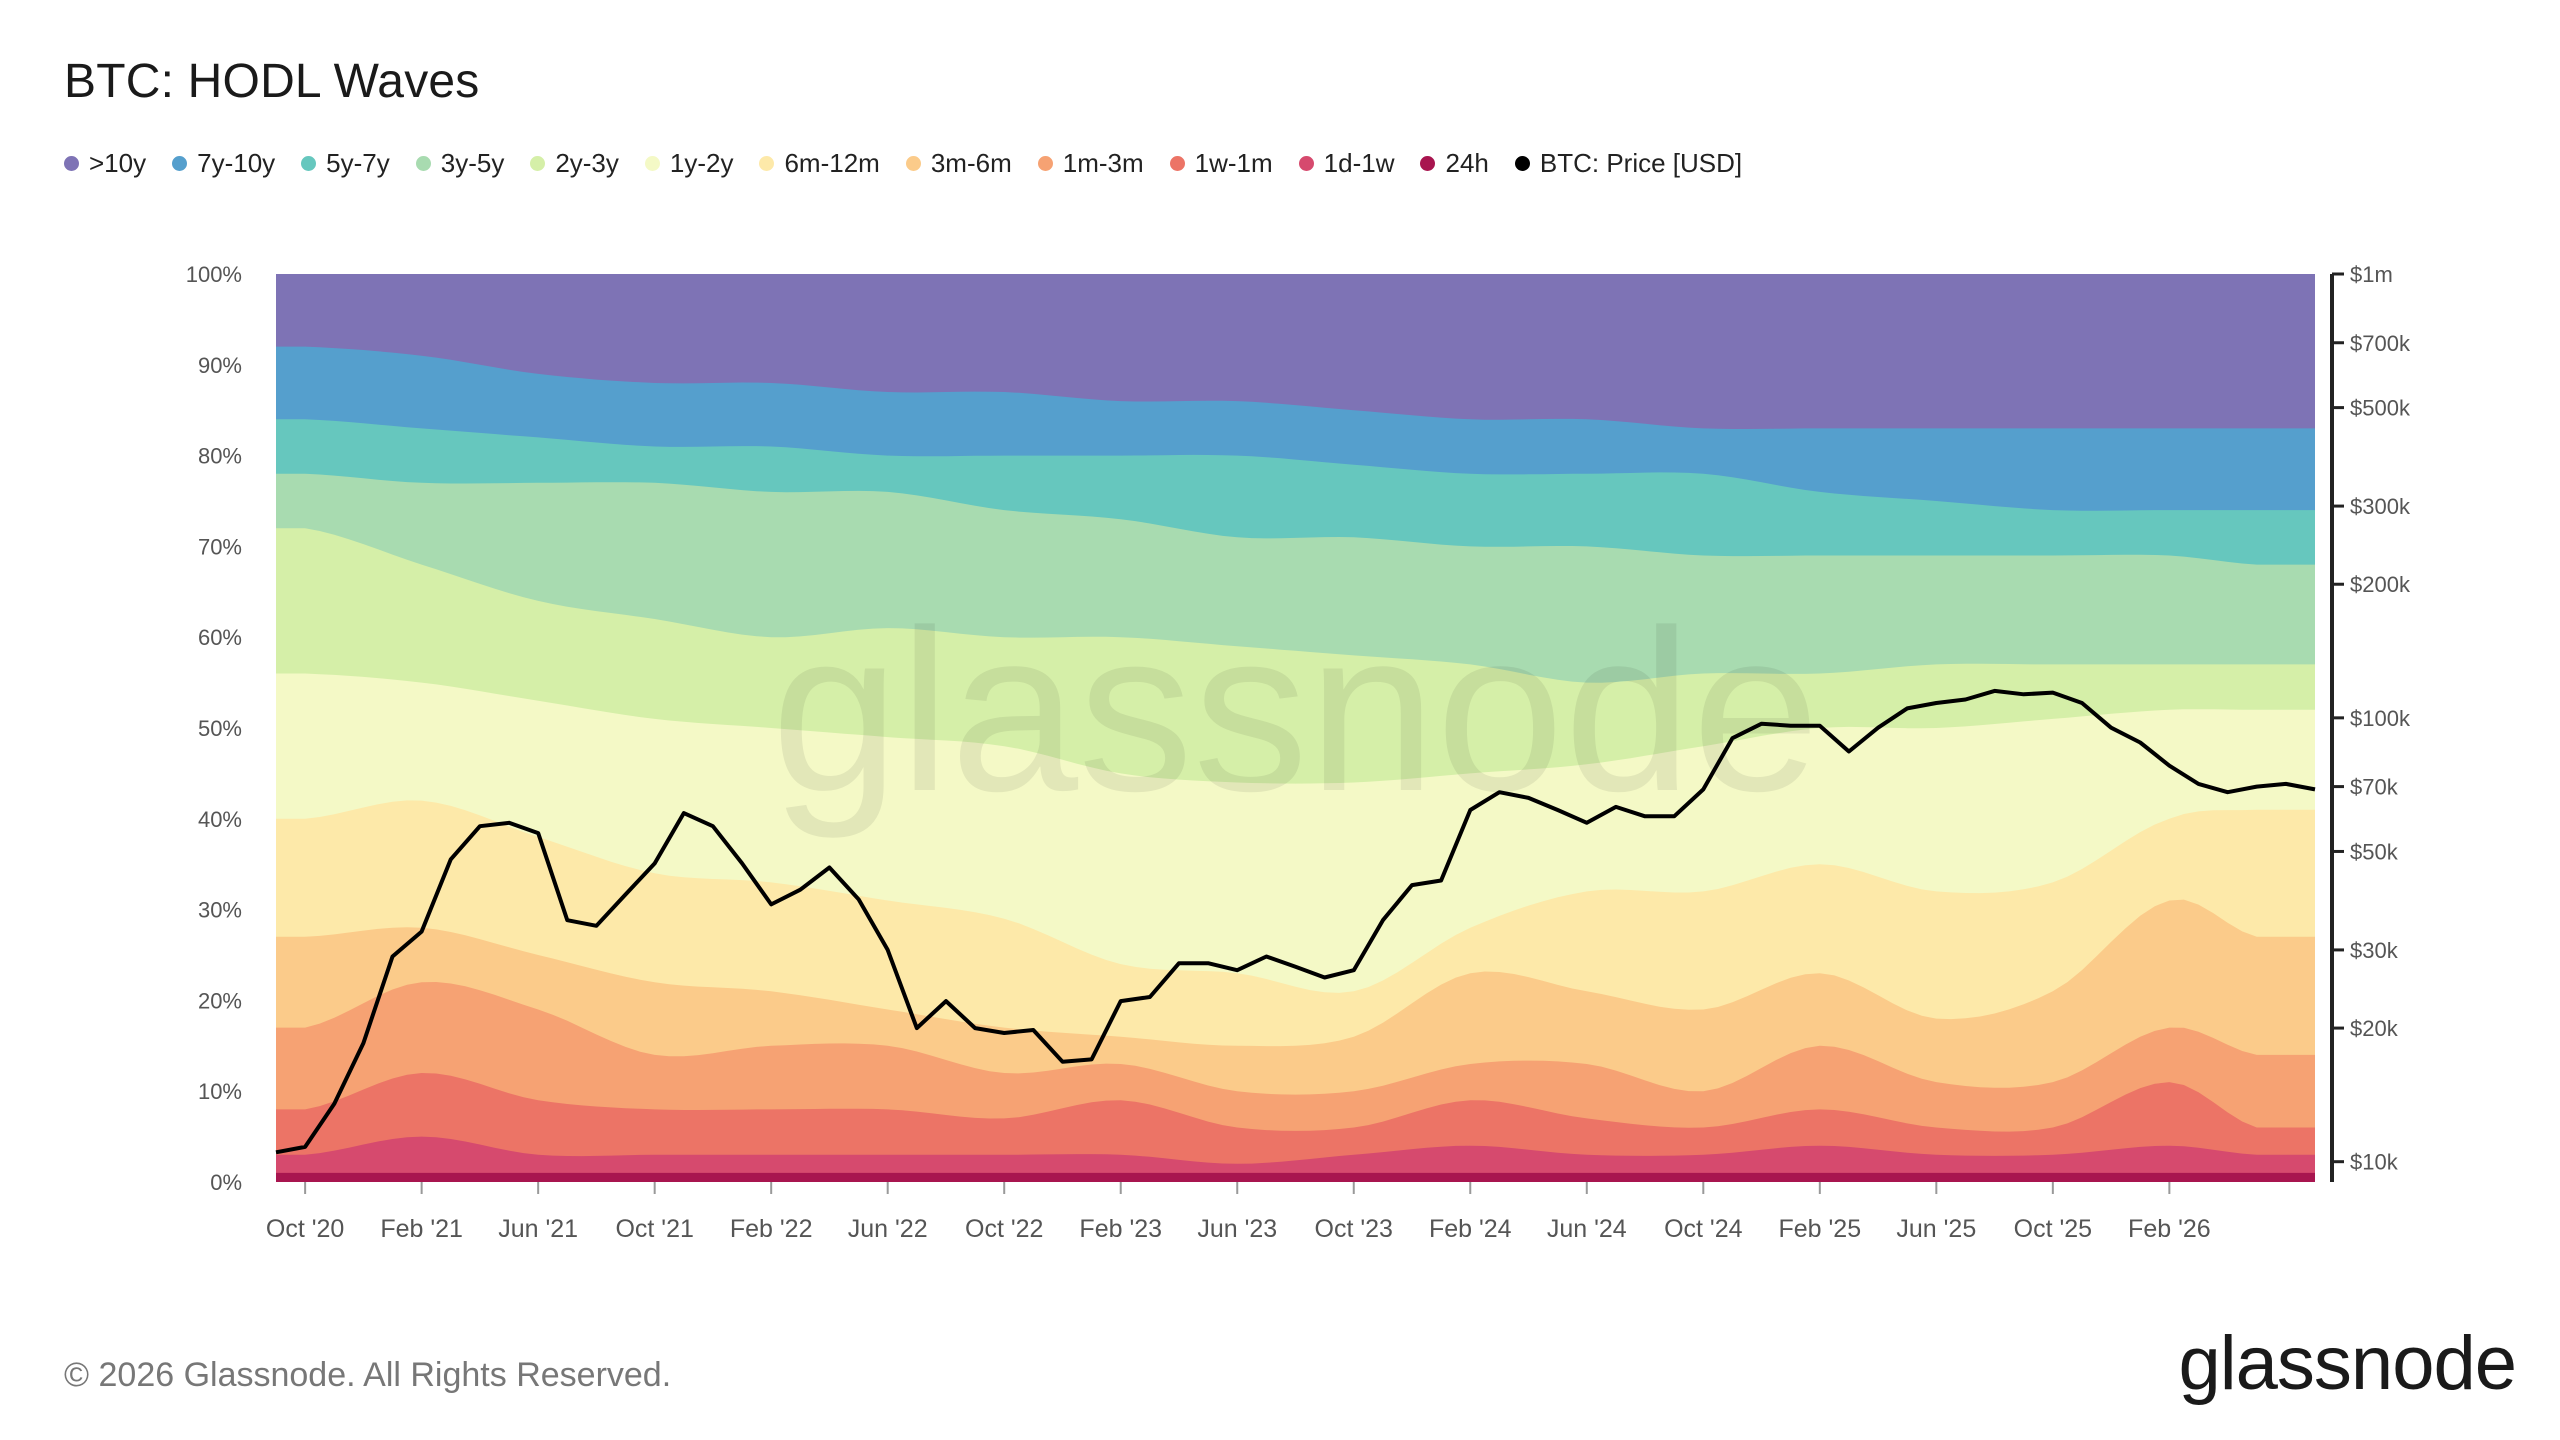  What do you see at coordinates (220, 1000) in the screenshot?
I see `y-left-tick-label: 20%` at bounding box center [220, 1000].